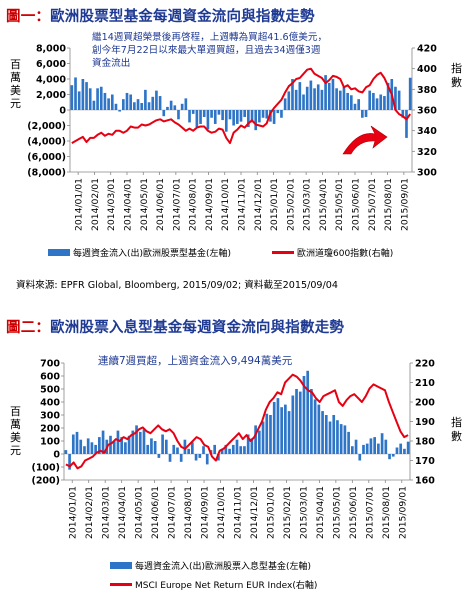  I want to click on chart1-x-tick-label: 2015/07/01, so click(372, 204).